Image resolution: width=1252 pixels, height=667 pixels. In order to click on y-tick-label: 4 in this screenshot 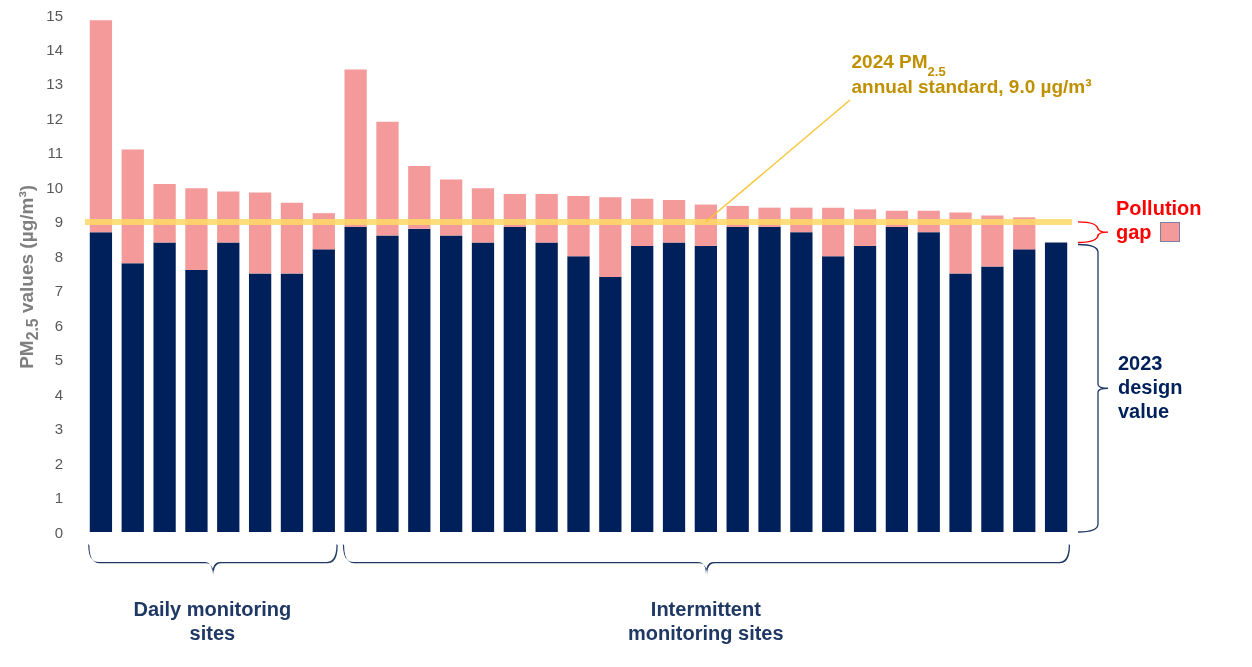, I will do `click(58, 394)`.